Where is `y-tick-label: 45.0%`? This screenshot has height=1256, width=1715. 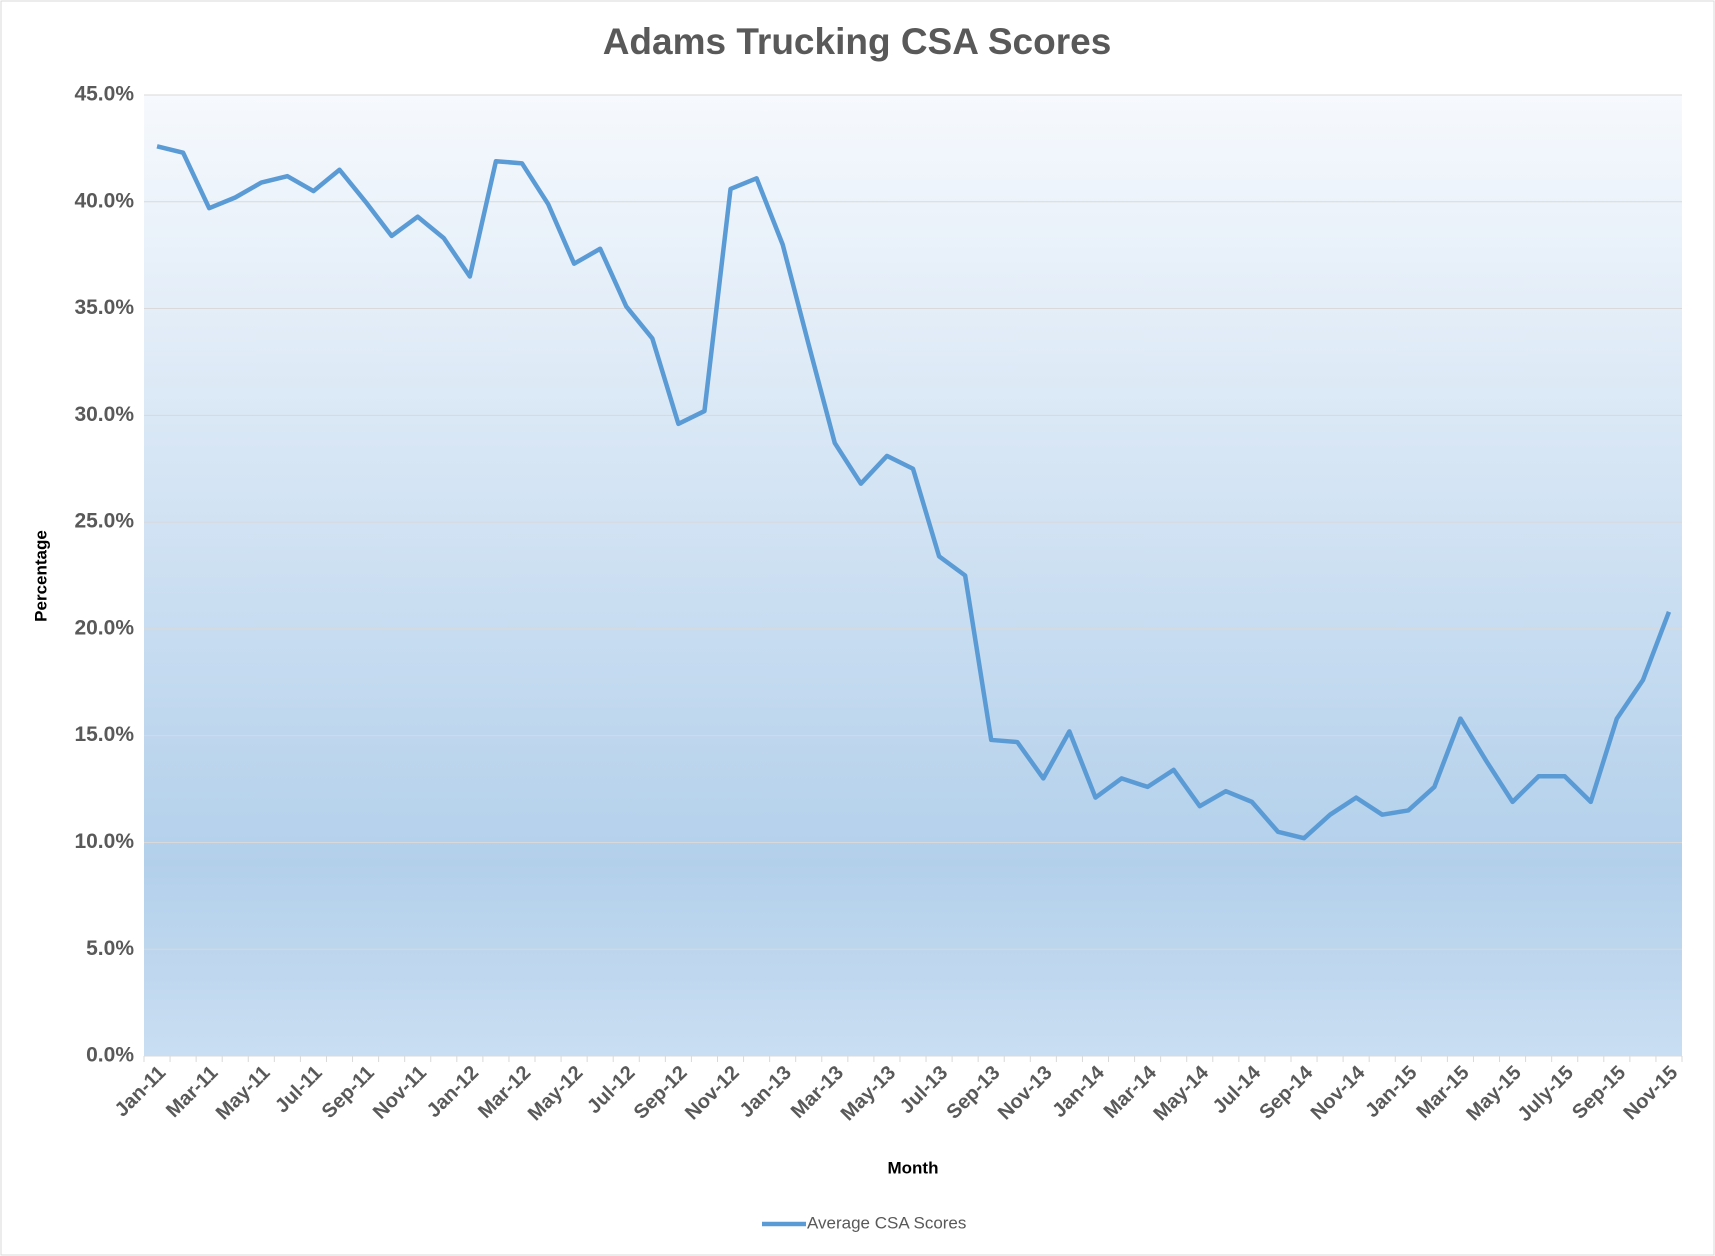
y-tick-label: 45.0% is located at coordinates (104, 94).